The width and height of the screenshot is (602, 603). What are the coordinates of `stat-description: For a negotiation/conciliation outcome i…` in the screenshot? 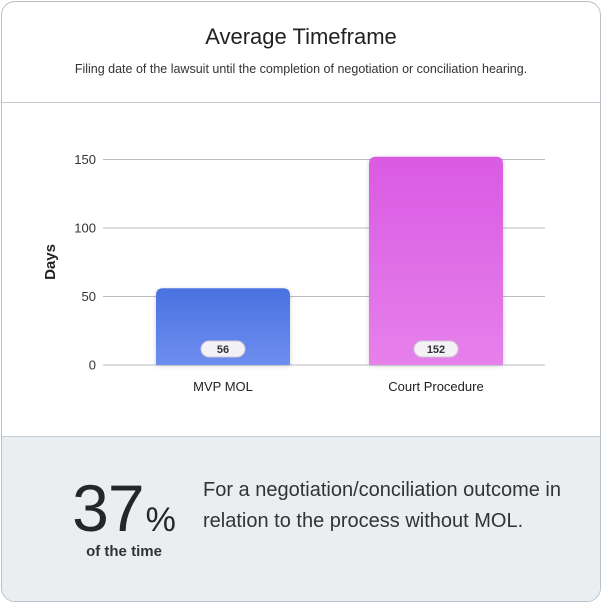 It's located at (382, 505).